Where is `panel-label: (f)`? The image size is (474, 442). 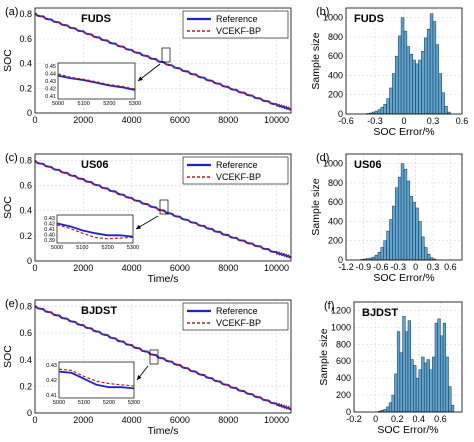 panel-label: (f) is located at coordinates (329, 306).